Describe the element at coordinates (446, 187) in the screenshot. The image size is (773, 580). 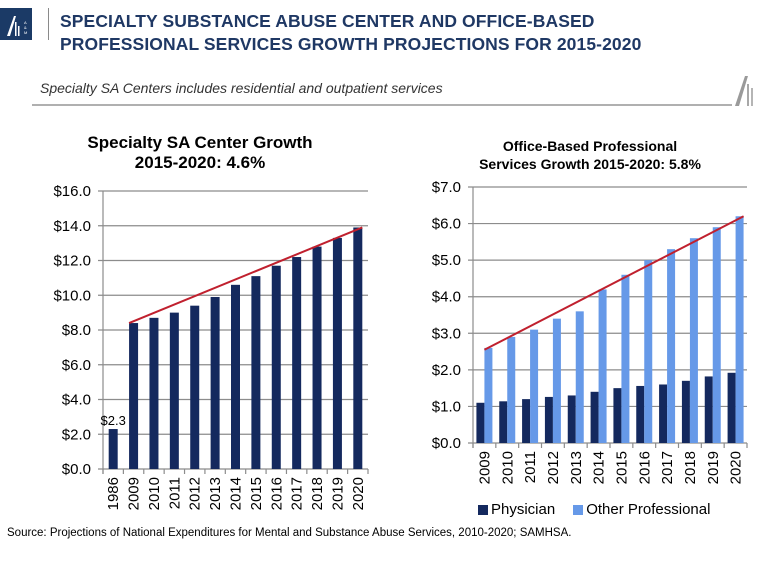
I see `right-y-tick-label: $7.0` at that location.